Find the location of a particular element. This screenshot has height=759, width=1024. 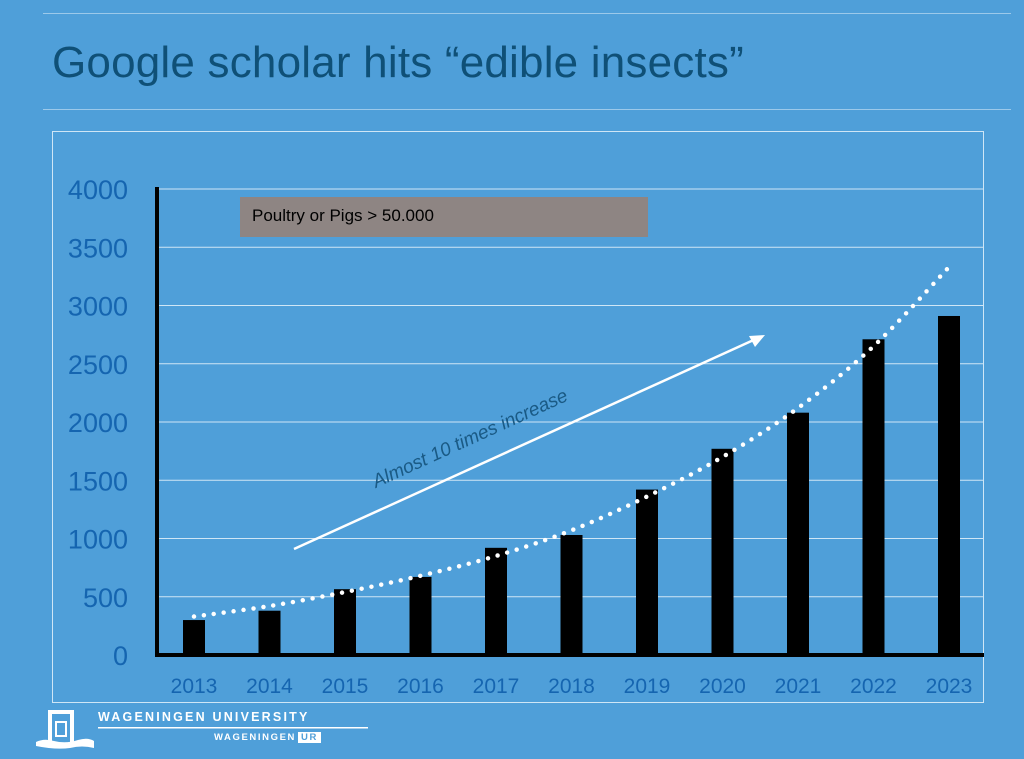

logo-name: WAGENINGEN UNIVERSITY is located at coordinates (204, 717).